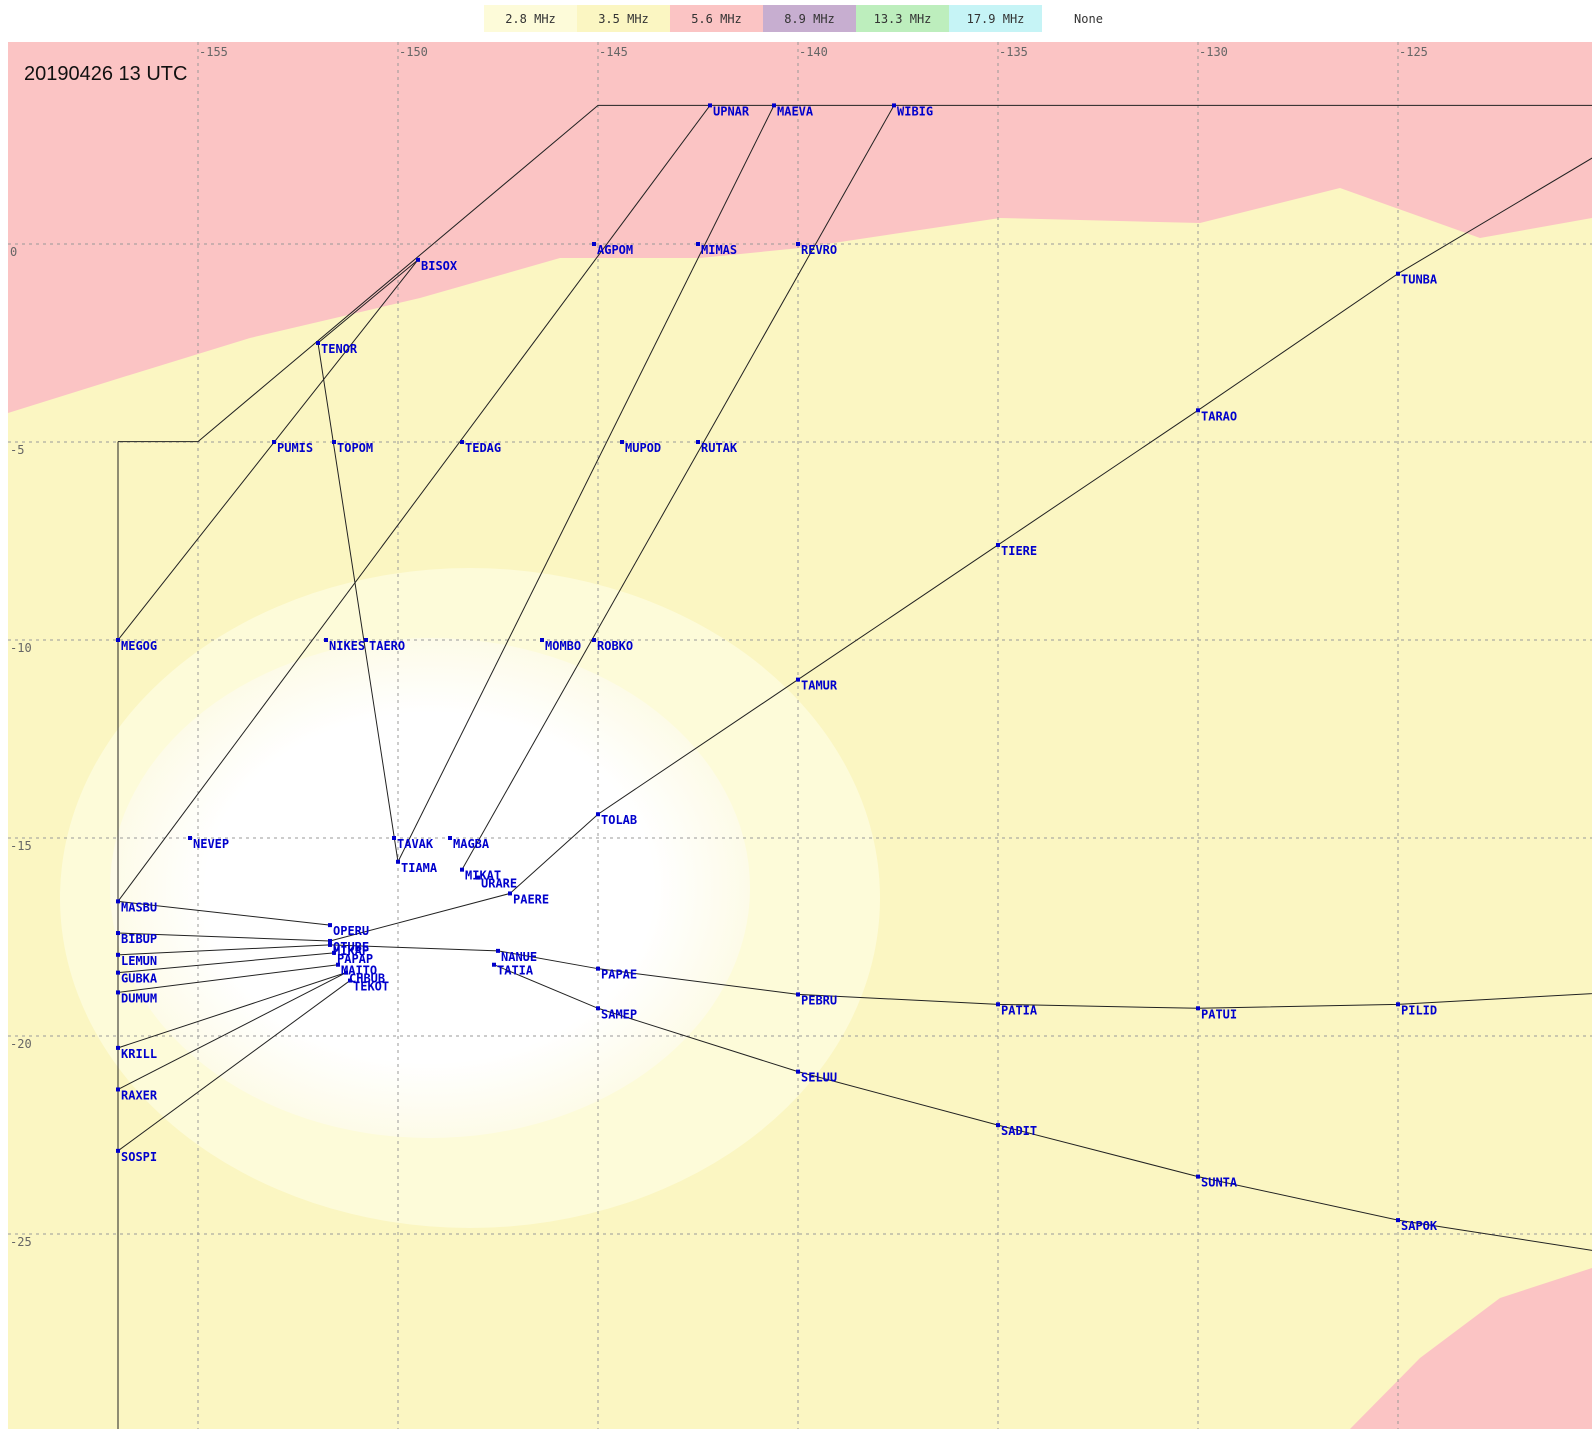 The image size is (1592, 1429). Describe the element at coordinates (616, 974) in the screenshot. I see `waypoint: PAPAE` at that location.